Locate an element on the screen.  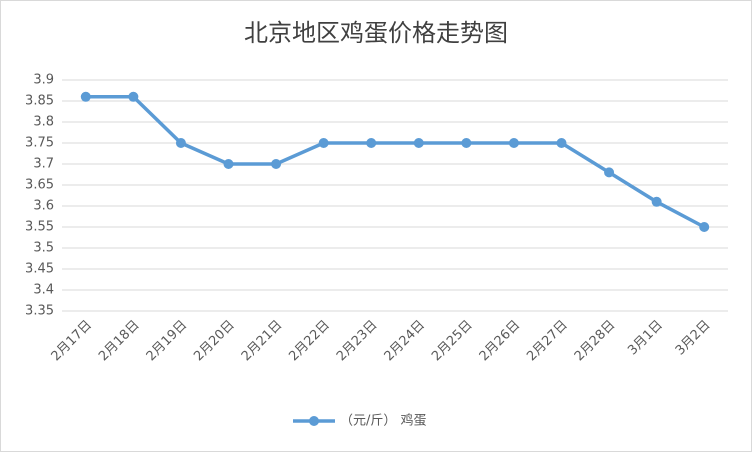
y-tick-label: 3.4 is located at coordinates (43, 290).